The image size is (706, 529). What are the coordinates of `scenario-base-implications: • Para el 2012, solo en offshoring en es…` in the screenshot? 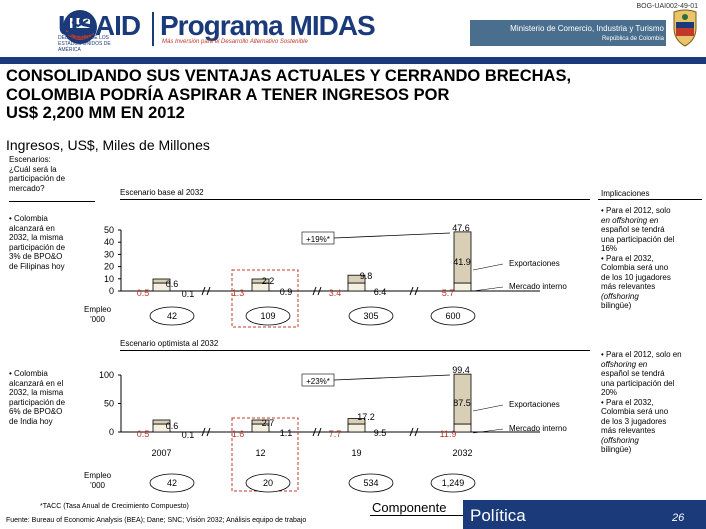 It's located at (652, 258).